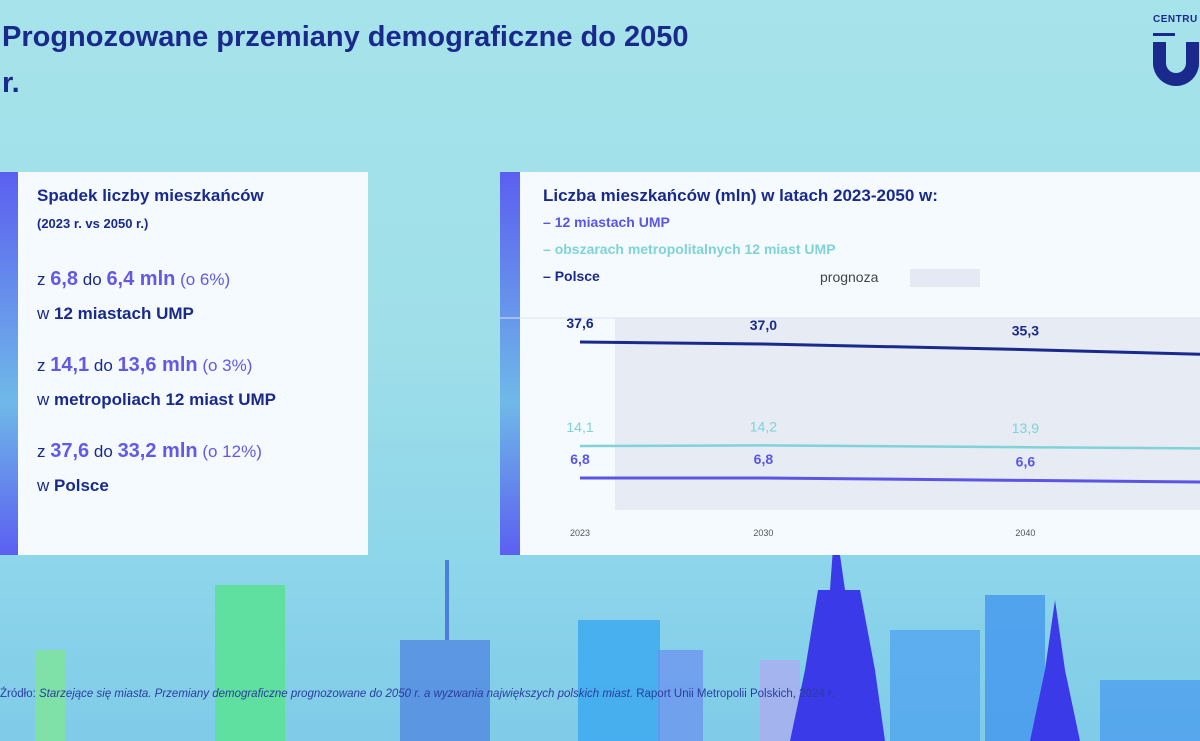 The image size is (1200, 741). I want to click on source-label: Źródło:, so click(18, 694).